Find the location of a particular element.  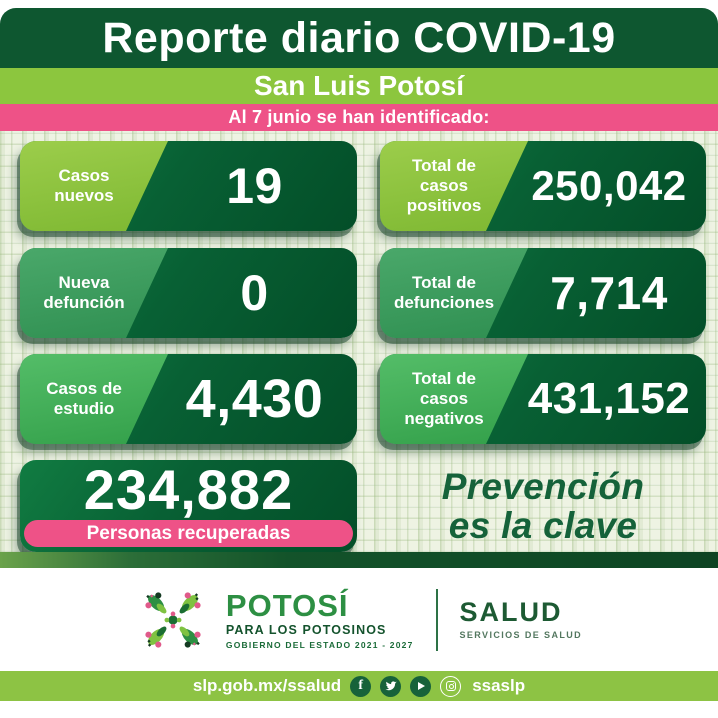

webbar: slp.gob.mx/ssalud f ssaslp is located at coordinates (359, 686).